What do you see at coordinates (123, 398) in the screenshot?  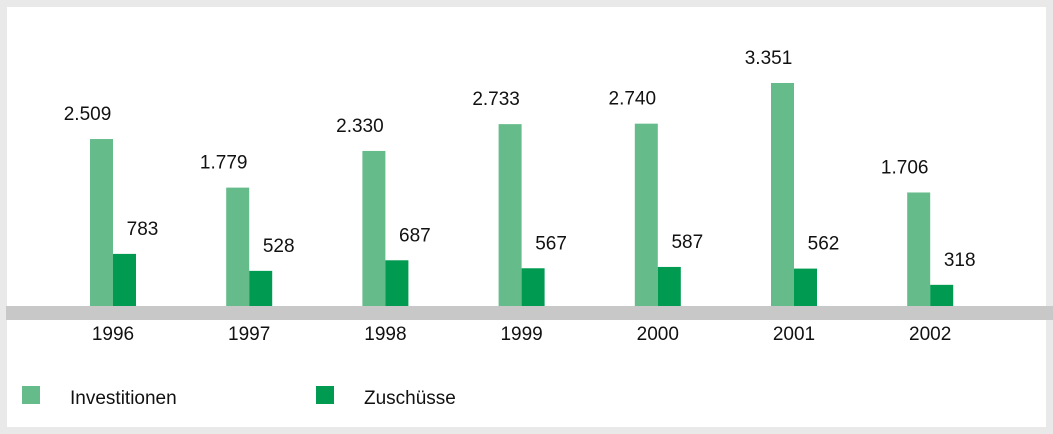 I see `legend-label: Investitionen` at bounding box center [123, 398].